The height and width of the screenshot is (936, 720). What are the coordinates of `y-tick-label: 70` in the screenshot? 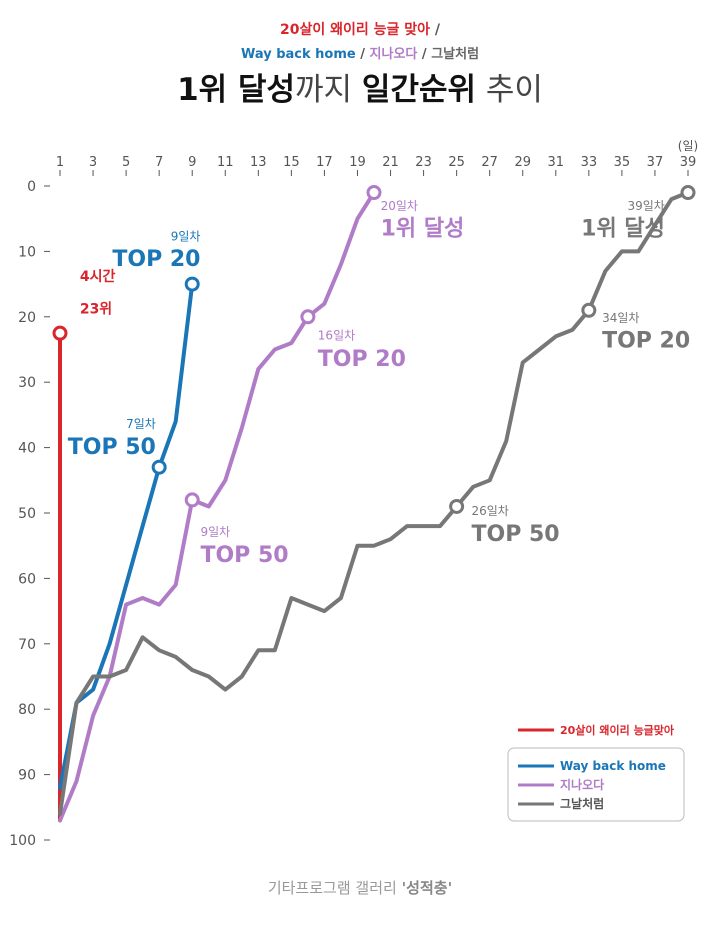 It's located at (27, 645).